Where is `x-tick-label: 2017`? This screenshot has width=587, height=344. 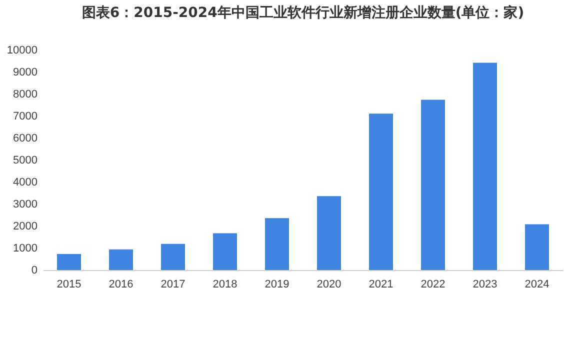 x-tick-label: 2017 is located at coordinates (173, 284).